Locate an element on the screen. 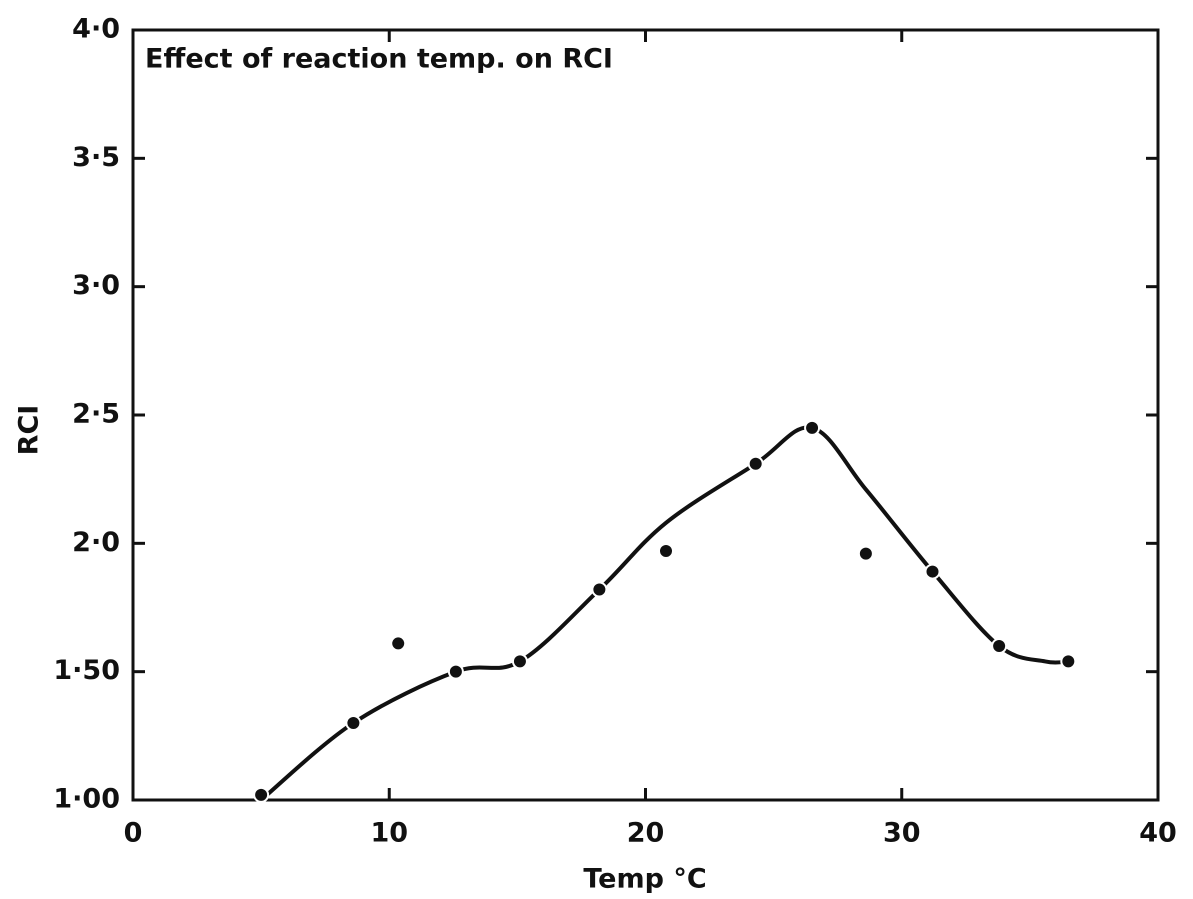 The width and height of the screenshot is (1193, 899). y-tick-label: 1·50 is located at coordinates (86, 670).